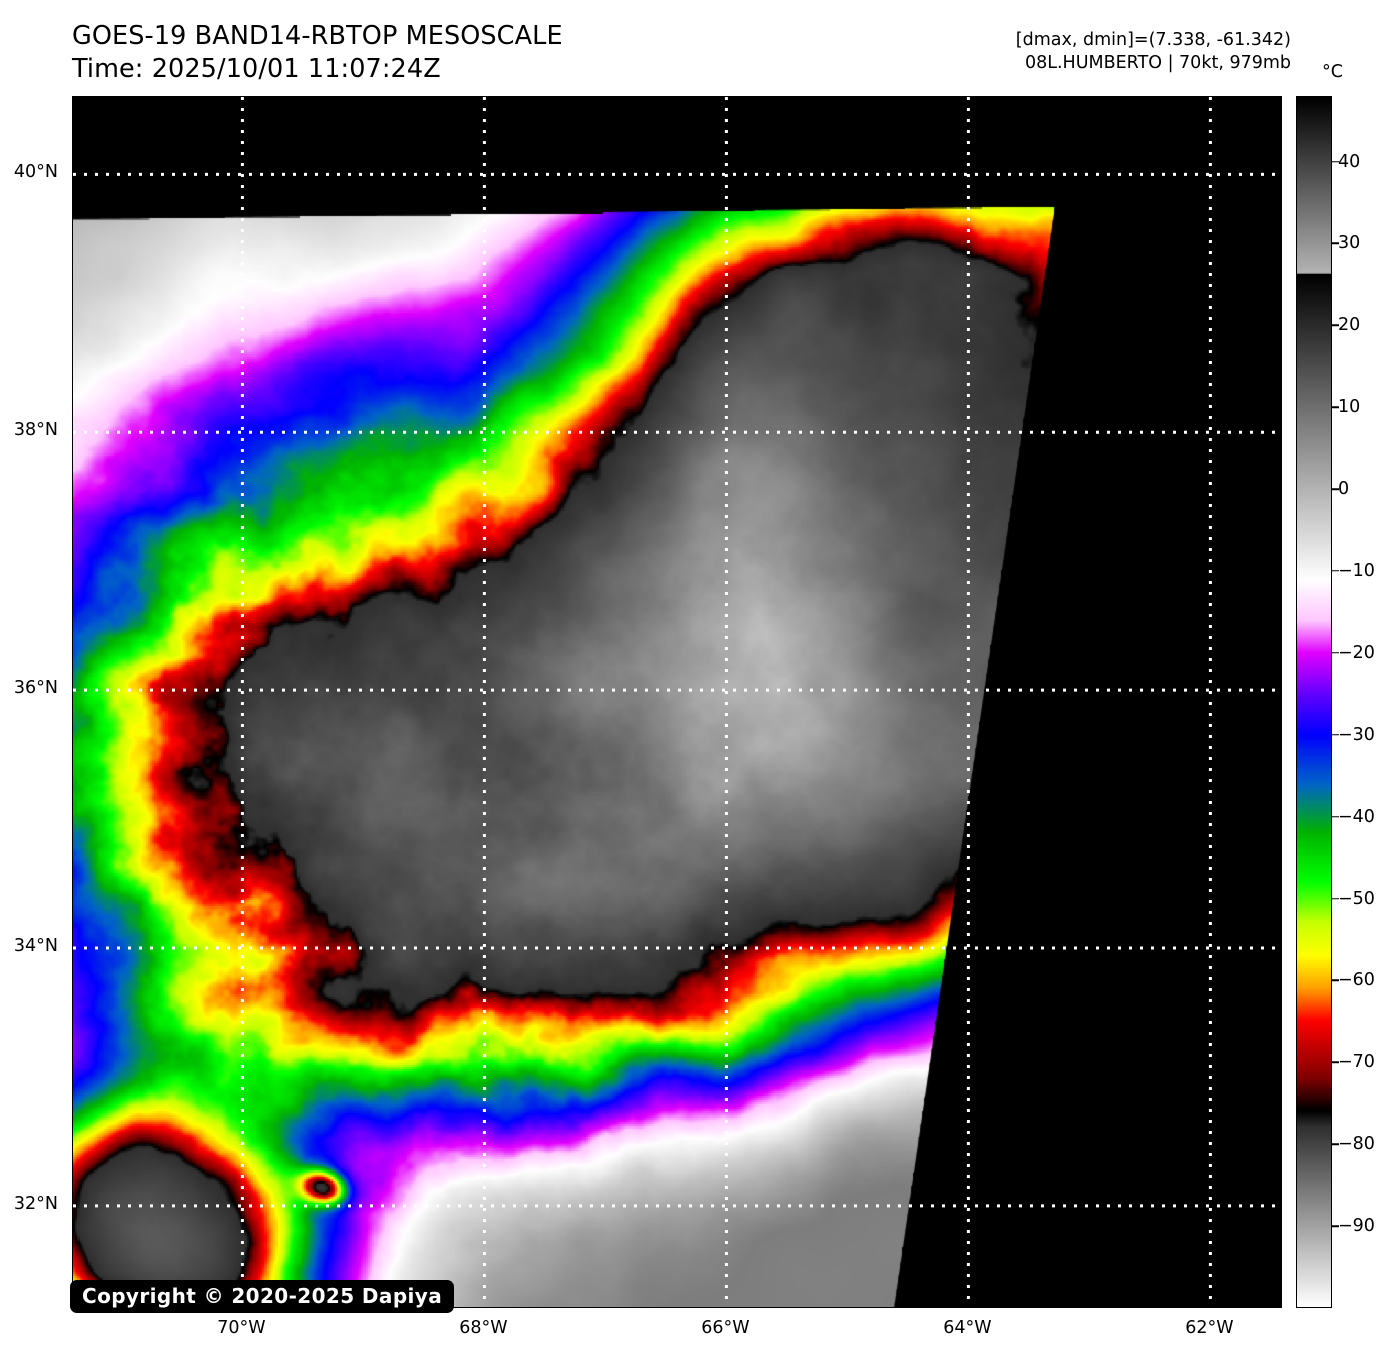 The image size is (1389, 1359). Describe the element at coordinates (1356, 816) in the screenshot. I see `colorbar-tick-label: −40` at that location.